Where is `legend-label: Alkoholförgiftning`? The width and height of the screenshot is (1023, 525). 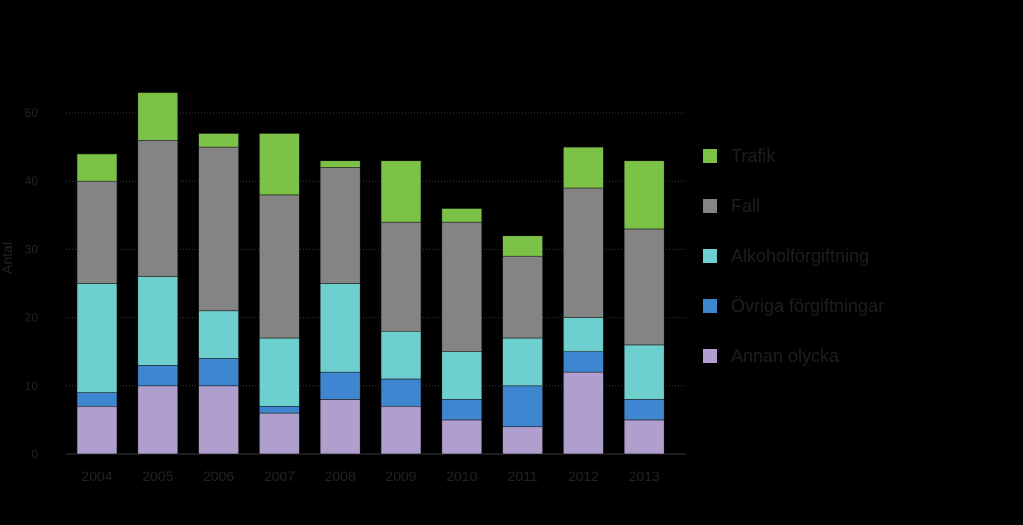 legend-label: Alkoholförgiftning is located at coordinates (800, 256).